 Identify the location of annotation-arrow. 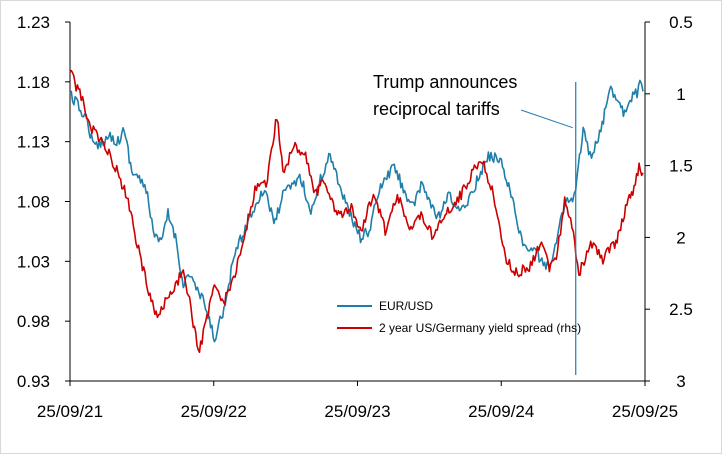
(546, 119).